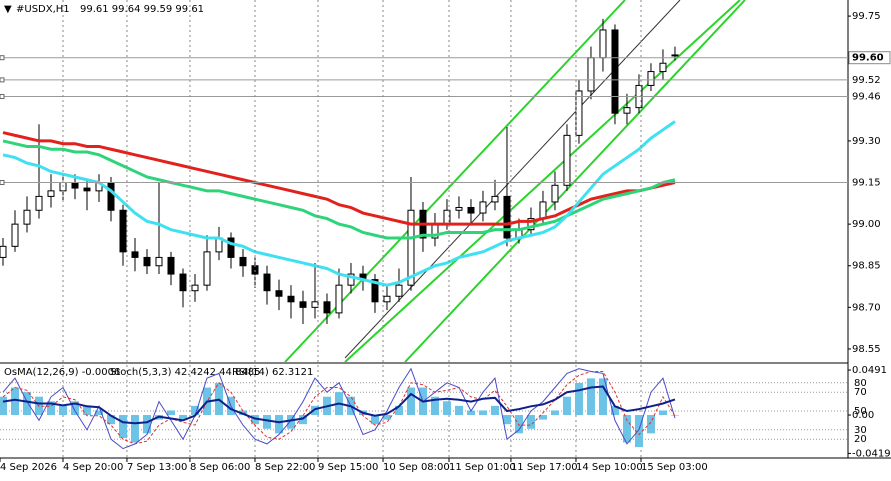 This screenshot has width=891, height=481. Describe the element at coordinates (348, 467) in the screenshot. I see `x-tick-label: 9 Sep 15:00` at that location.